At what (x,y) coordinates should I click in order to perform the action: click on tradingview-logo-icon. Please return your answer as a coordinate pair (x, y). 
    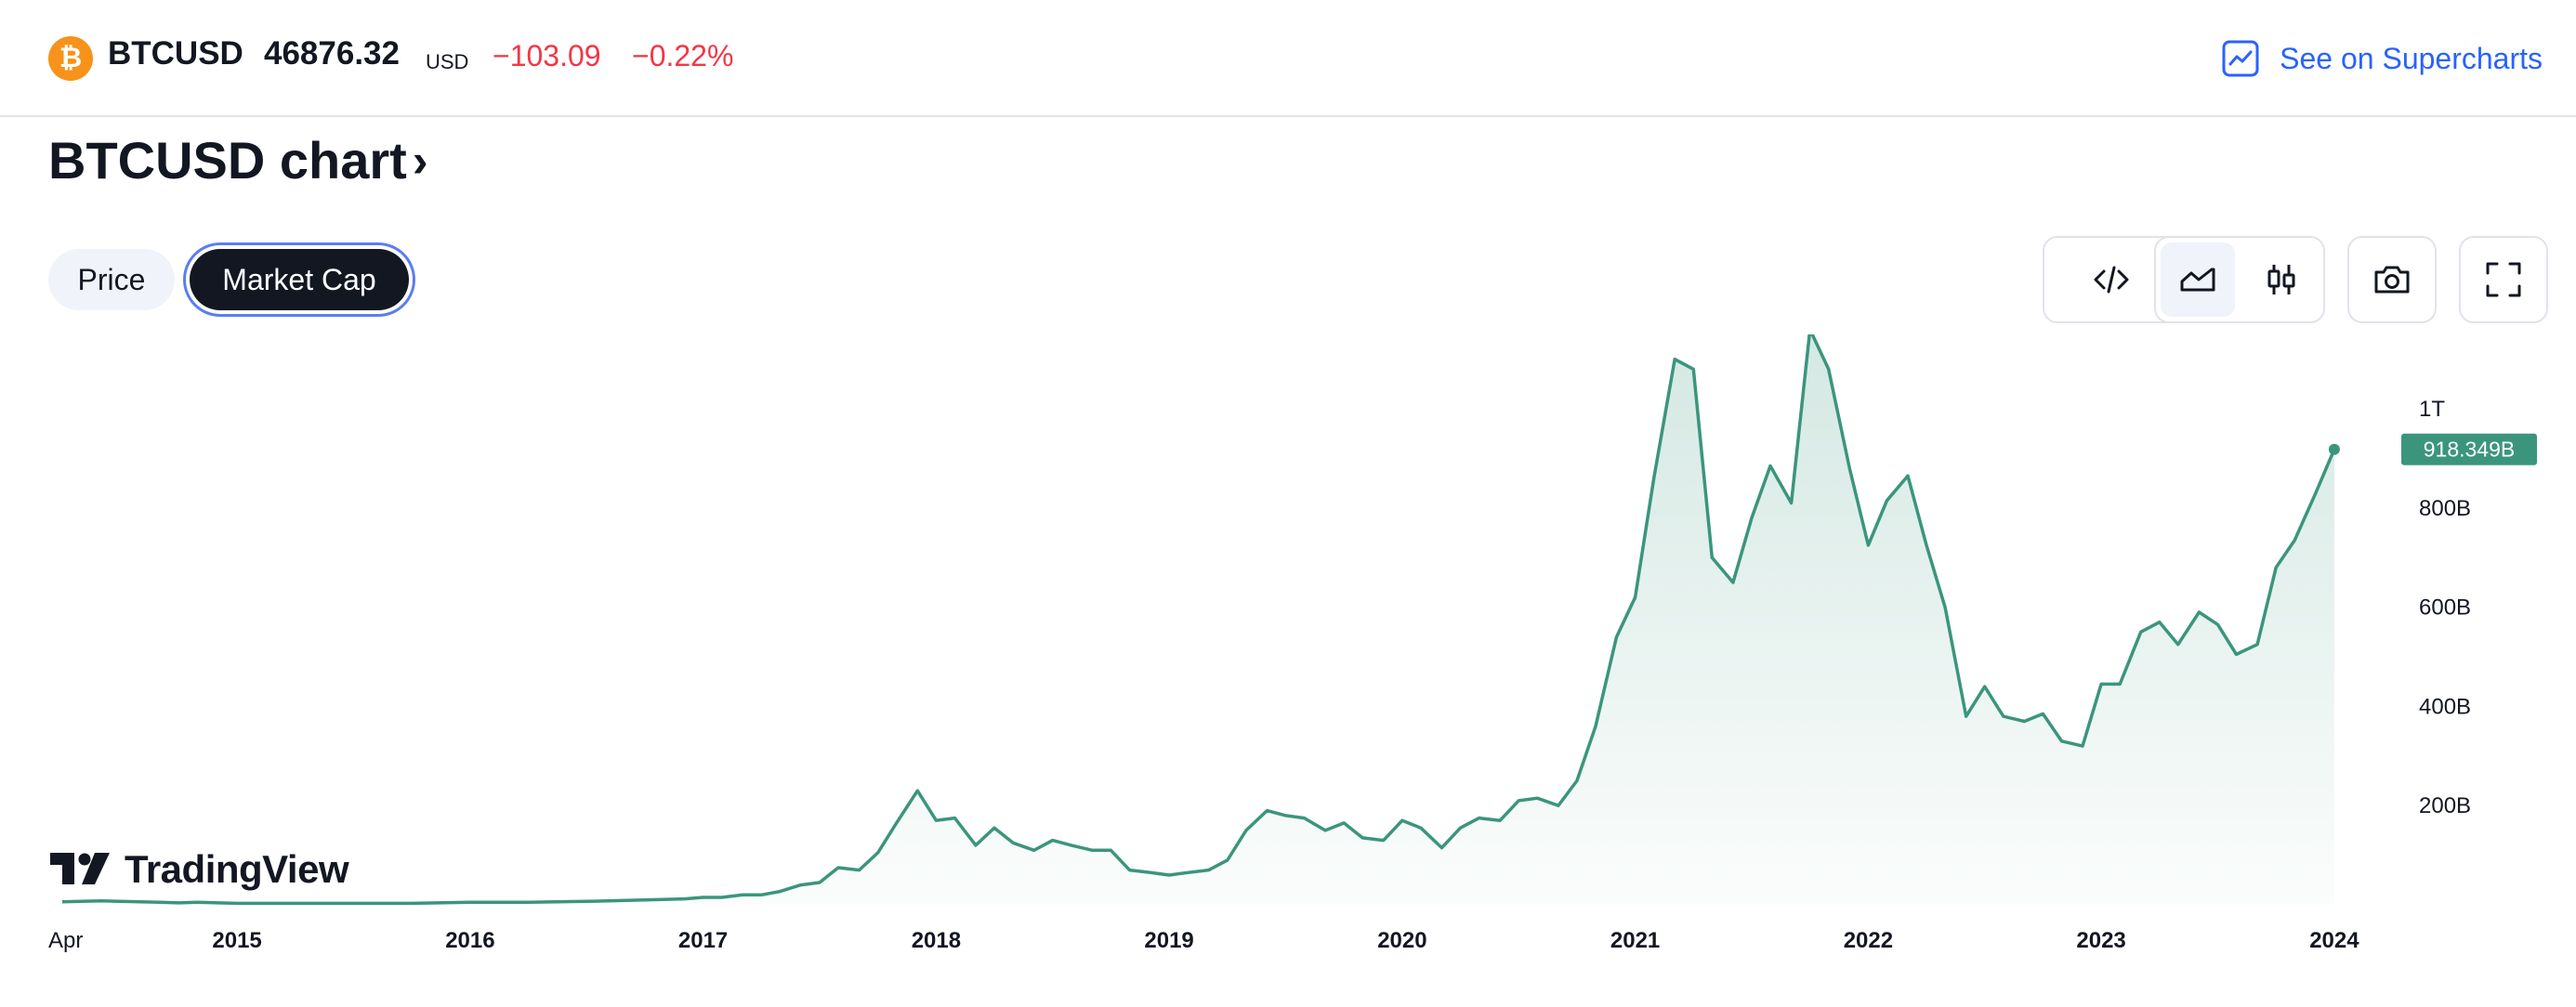
    Looking at the image, I should click on (81, 869).